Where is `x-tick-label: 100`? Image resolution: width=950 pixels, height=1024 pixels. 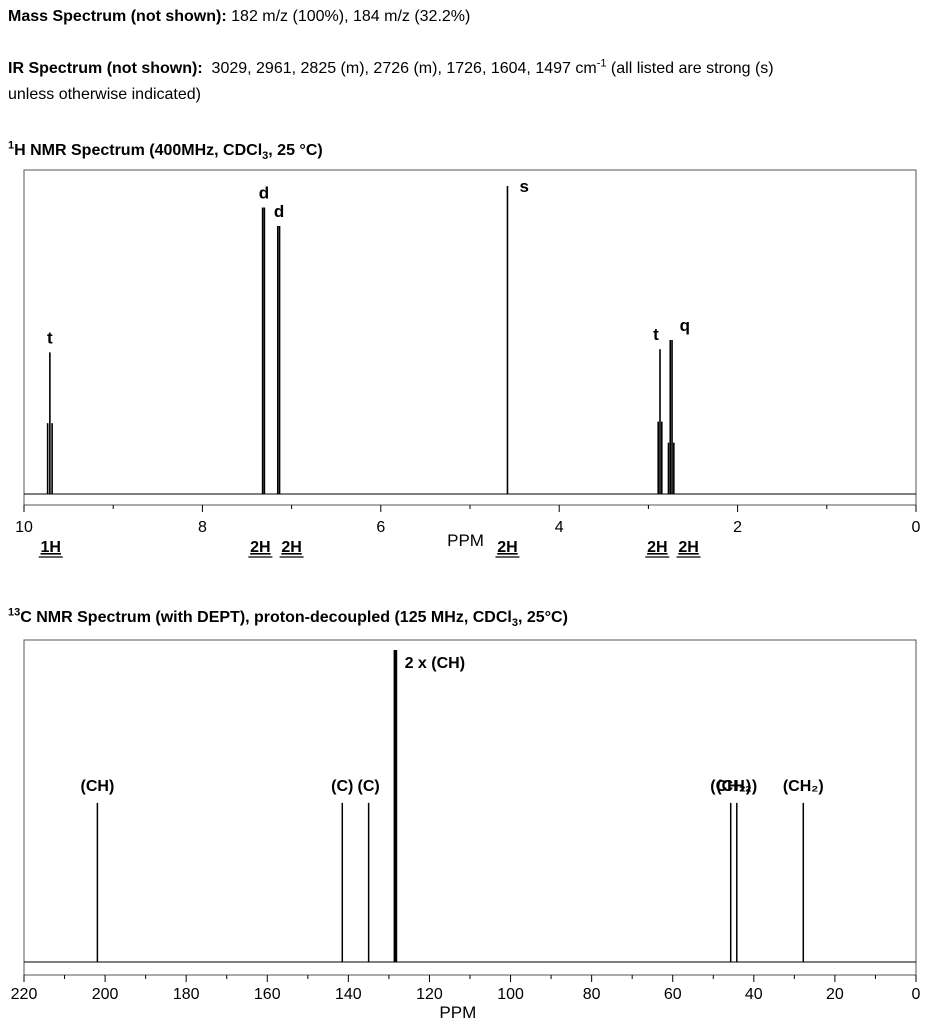
x-tick-label: 100 is located at coordinates (510, 994).